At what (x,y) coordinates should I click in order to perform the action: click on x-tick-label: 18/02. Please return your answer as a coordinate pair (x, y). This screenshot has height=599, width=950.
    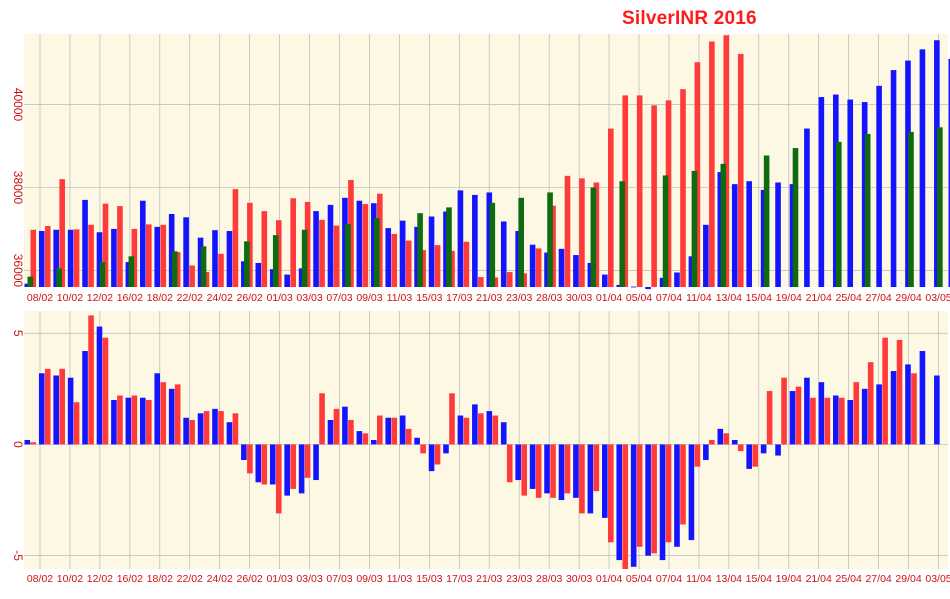
    Looking at the image, I should click on (160, 298).